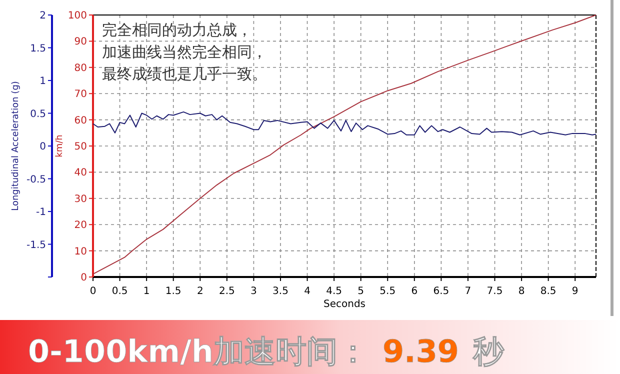 The height and width of the screenshot is (374, 620). What do you see at coordinates (253, 291) in the screenshot?
I see `x-tick-label: 3` at bounding box center [253, 291].